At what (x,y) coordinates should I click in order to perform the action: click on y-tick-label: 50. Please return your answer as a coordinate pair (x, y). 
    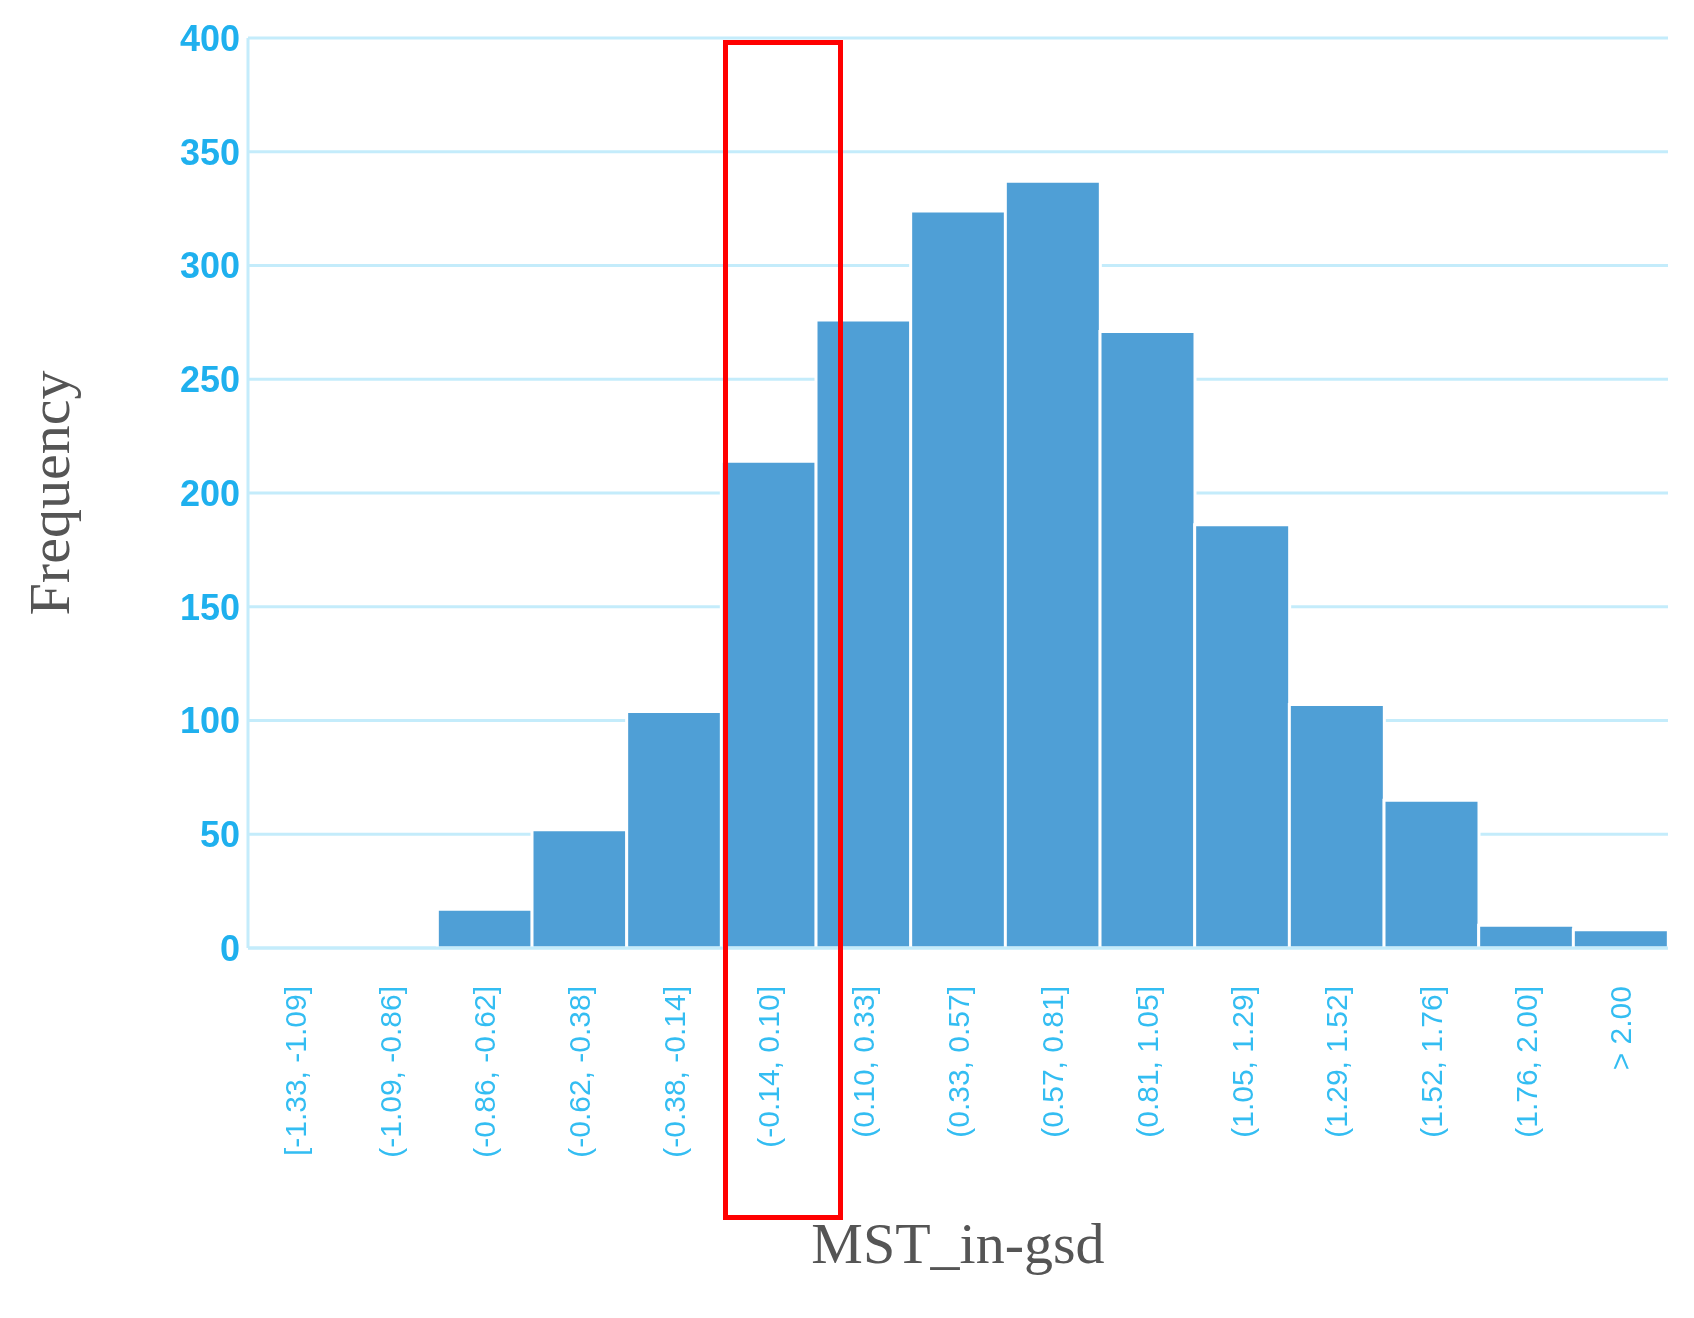
    Looking at the image, I should click on (219, 835).